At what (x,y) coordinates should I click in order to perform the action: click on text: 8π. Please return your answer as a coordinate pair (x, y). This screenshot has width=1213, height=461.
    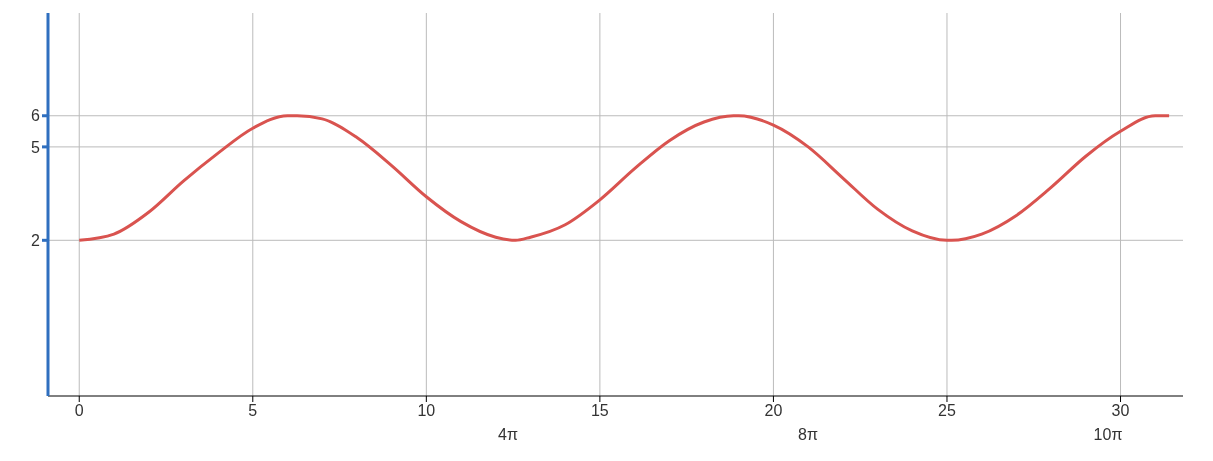
    Looking at the image, I should click on (808, 434).